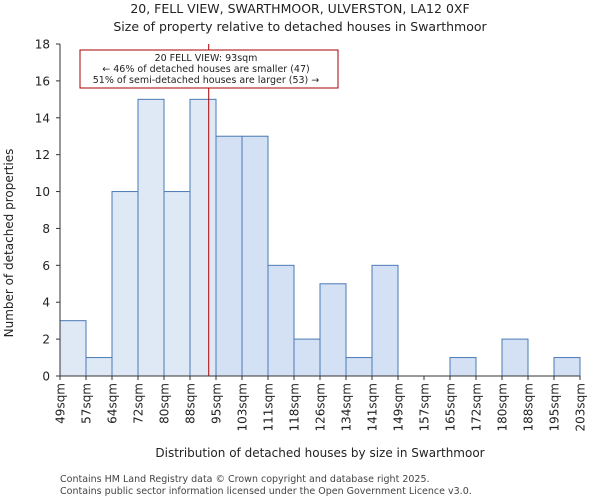 The height and width of the screenshot is (500, 600). What do you see at coordinates (42, 155) in the screenshot?
I see `y-tick-label: 12` at bounding box center [42, 155].